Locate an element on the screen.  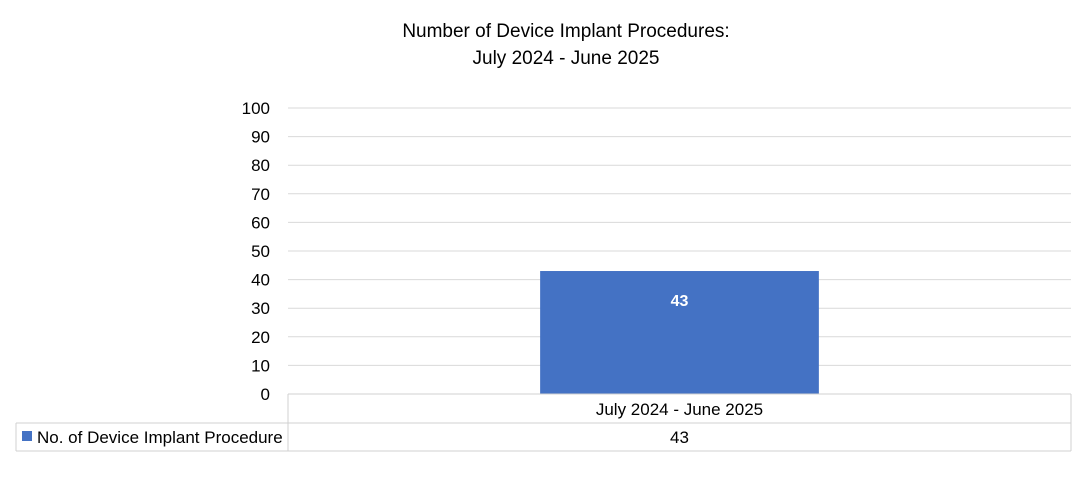
legend-series-label: No. of Device Implant Procedure is located at coordinates (160, 437).